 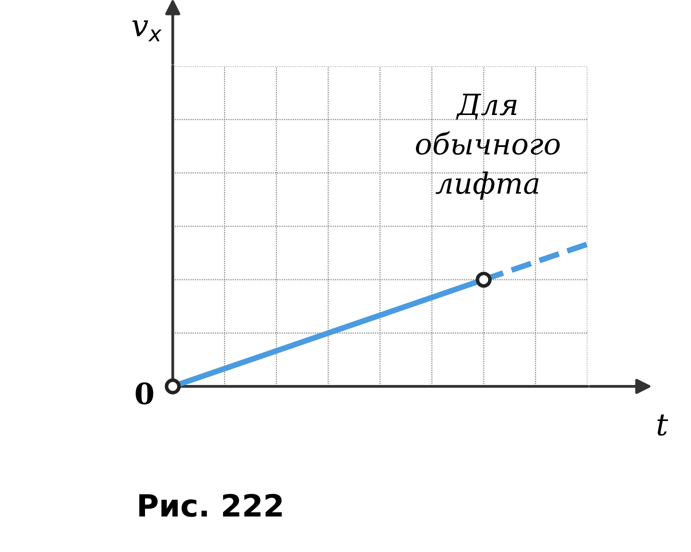 I want to click on text: Рис. 222, so click(x=210, y=505).